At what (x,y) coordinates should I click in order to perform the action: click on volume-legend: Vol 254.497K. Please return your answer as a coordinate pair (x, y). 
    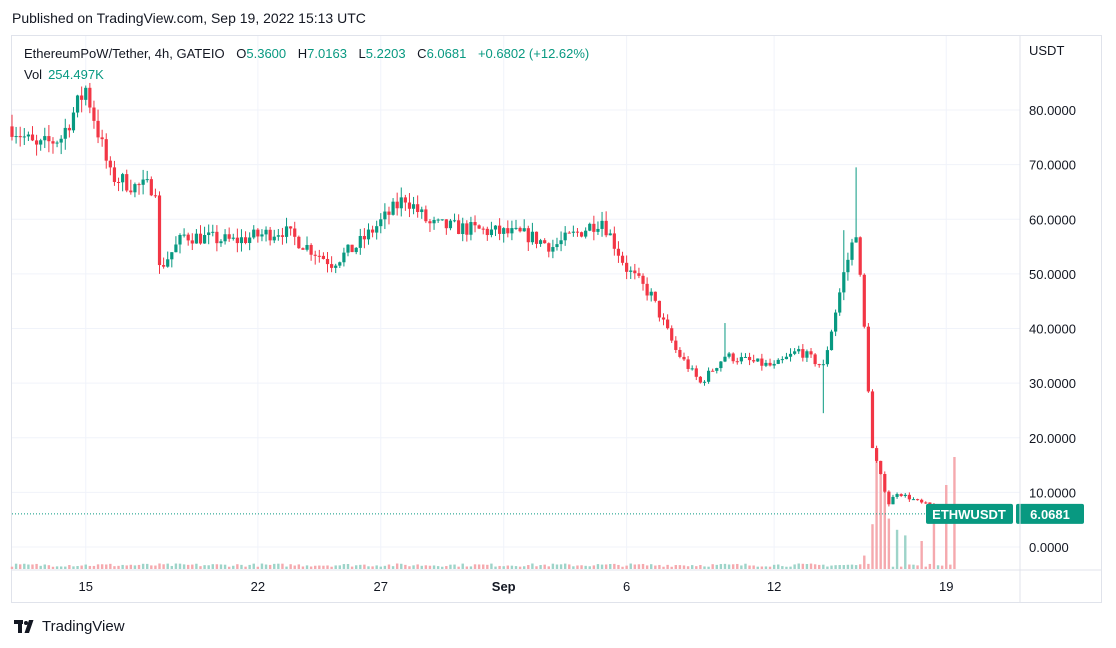
    Looking at the image, I should click on (64, 74).